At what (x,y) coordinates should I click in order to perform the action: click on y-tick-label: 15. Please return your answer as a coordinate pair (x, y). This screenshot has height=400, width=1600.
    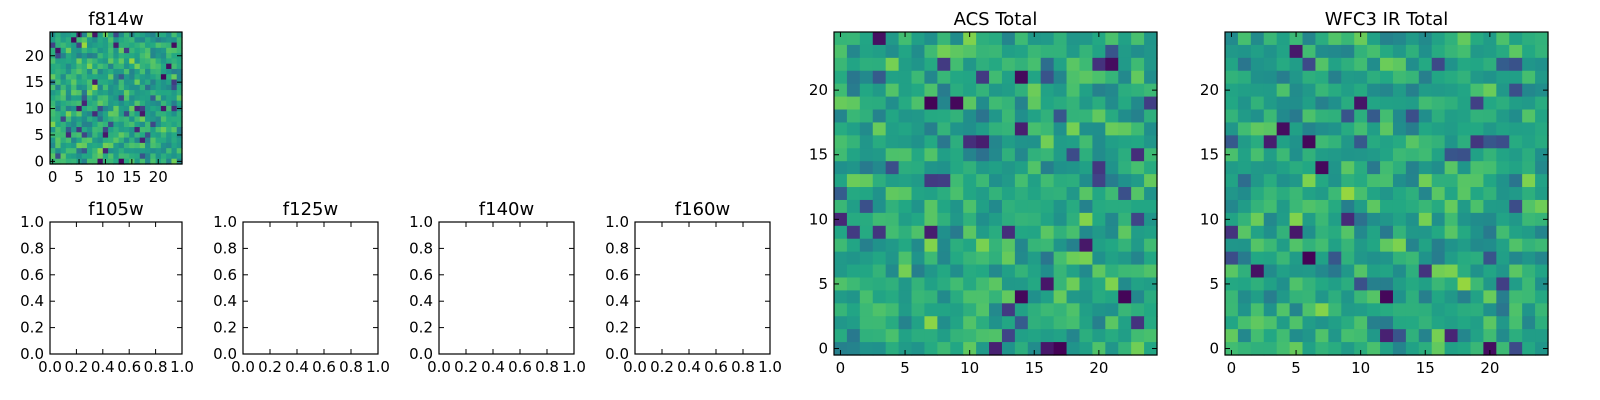
    Looking at the image, I should click on (34, 82).